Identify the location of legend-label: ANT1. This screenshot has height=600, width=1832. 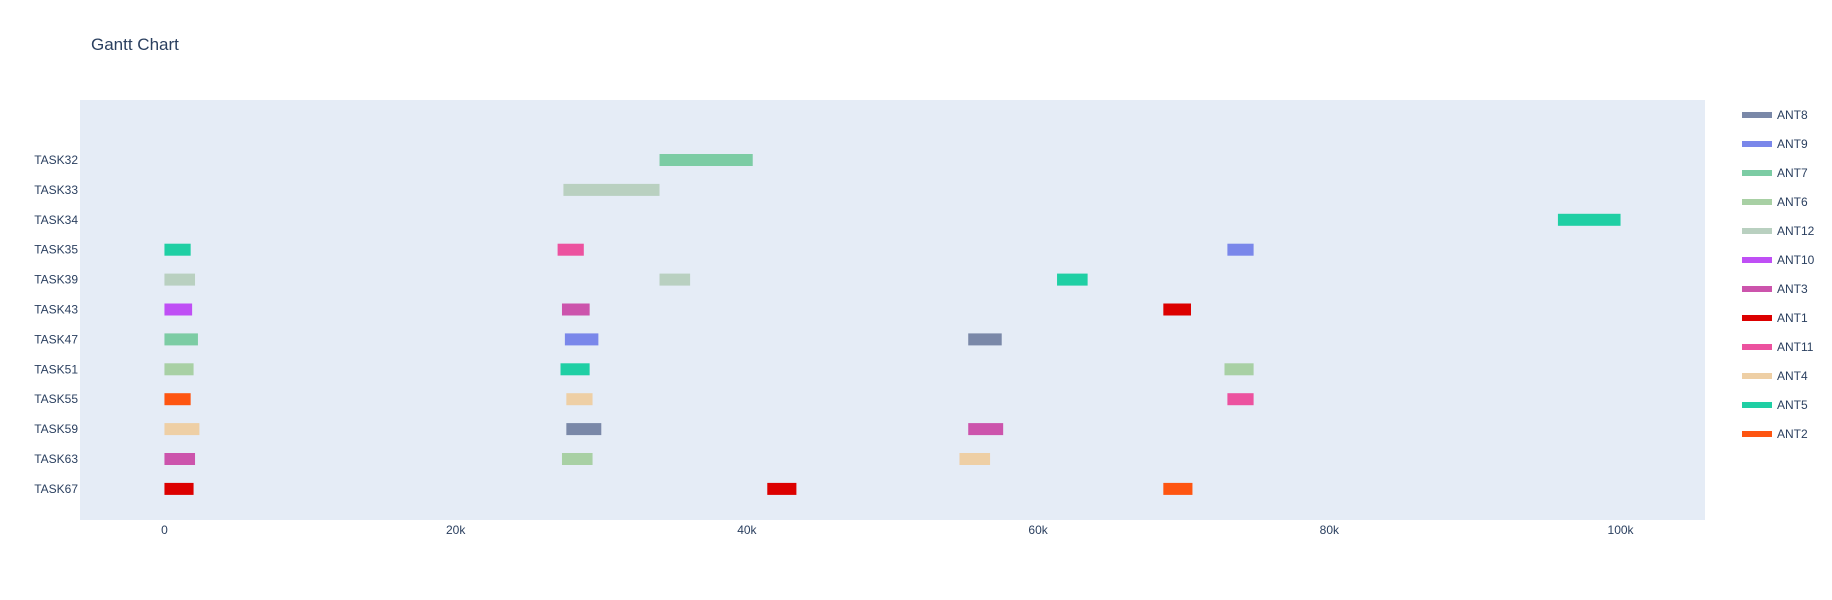
(1792, 318).